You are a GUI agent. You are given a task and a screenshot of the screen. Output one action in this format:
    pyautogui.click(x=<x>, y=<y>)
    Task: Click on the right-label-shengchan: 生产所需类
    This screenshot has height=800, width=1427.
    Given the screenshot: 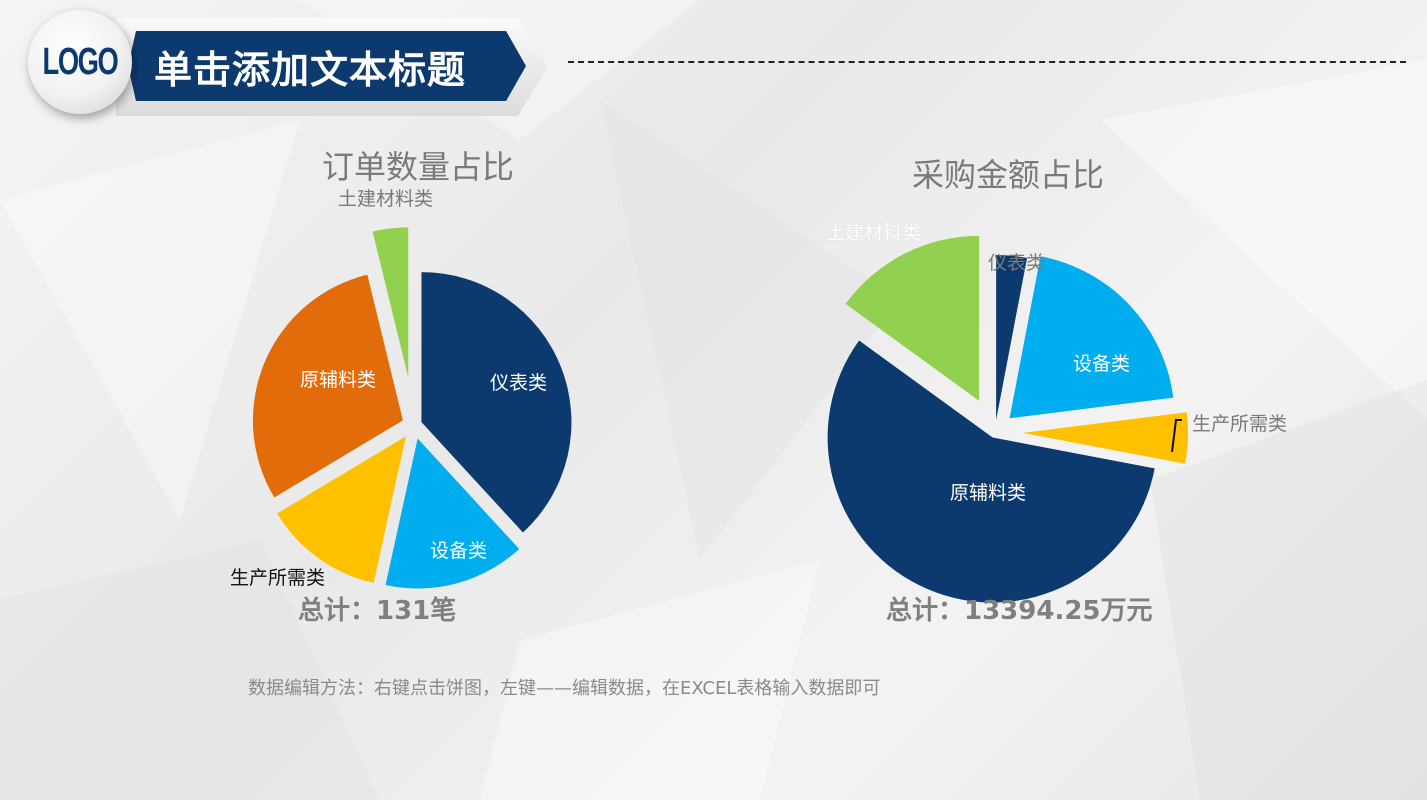 What is the action you would take?
    pyautogui.click(x=1240, y=424)
    